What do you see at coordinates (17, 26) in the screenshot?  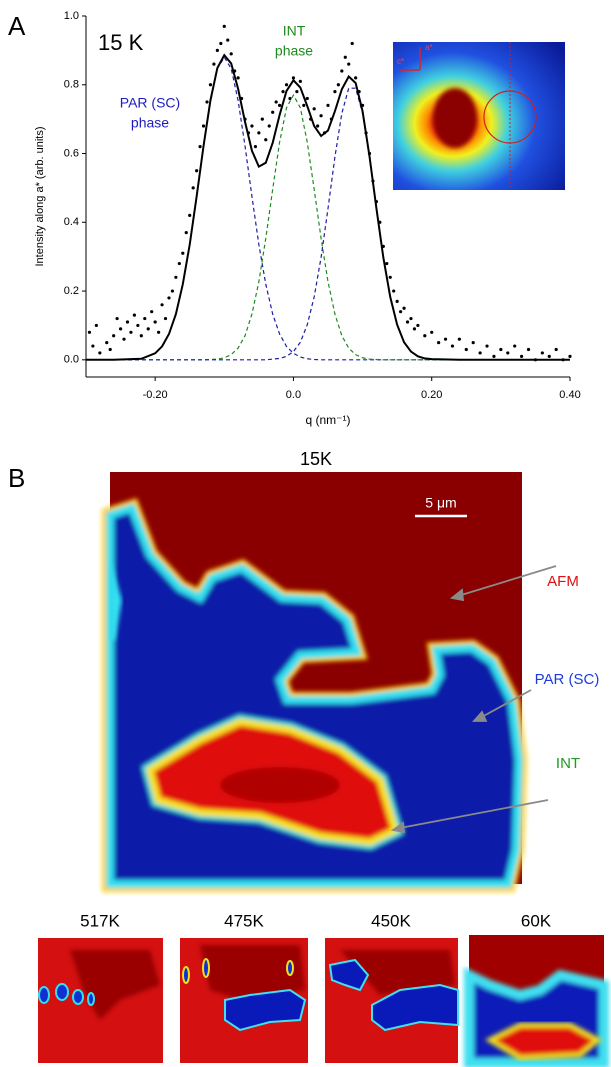 I see `panel-label: A` at bounding box center [17, 26].